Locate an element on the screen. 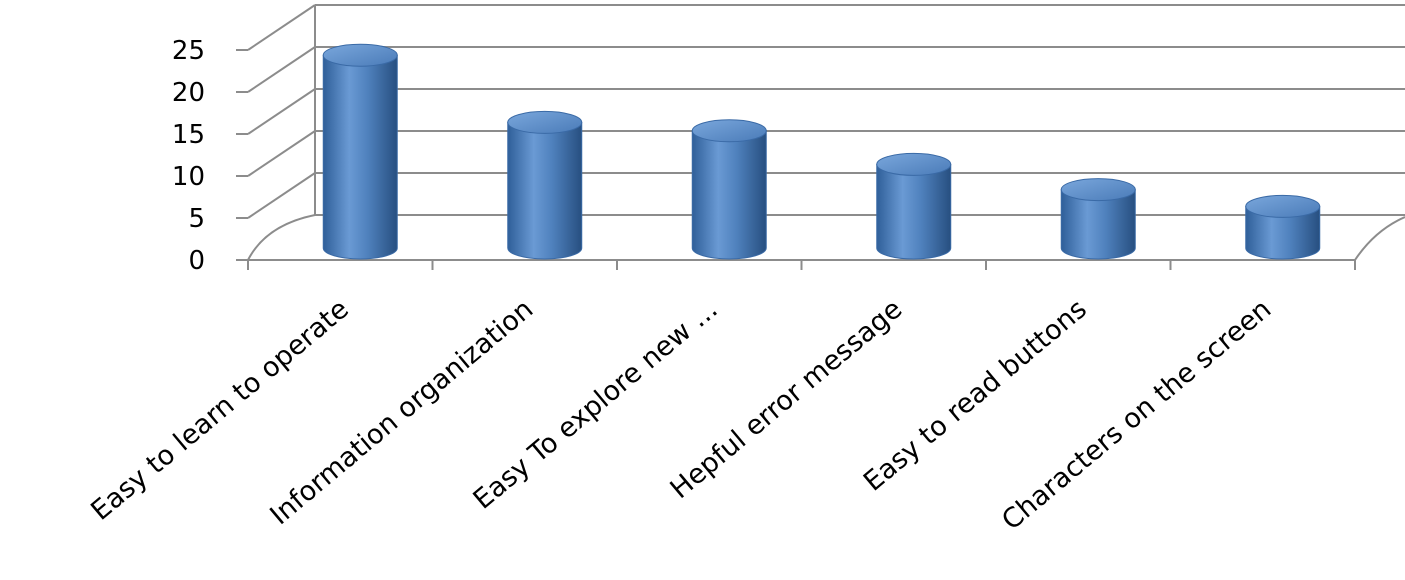 This screenshot has height=580, width=1405. y-tick-label: 20 is located at coordinates (188, 93).